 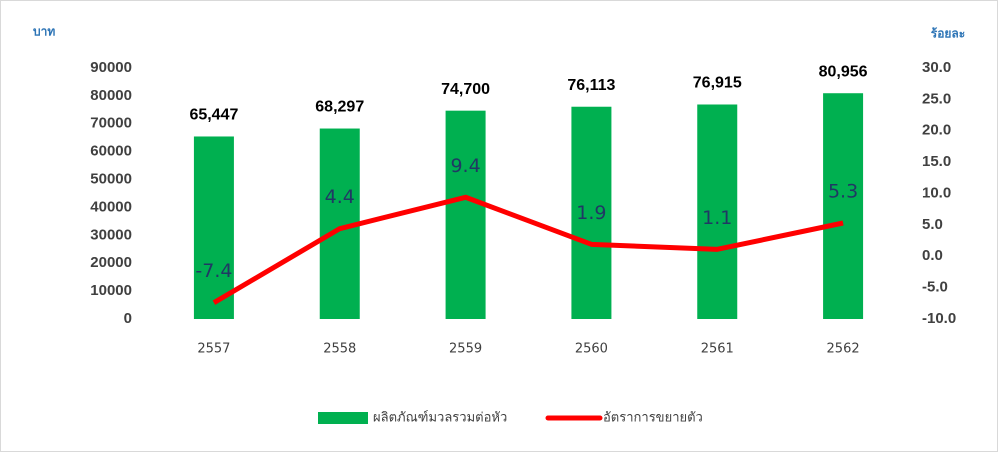 I want to click on y2-axis-label: ร้อยละ, so click(x=948, y=34).